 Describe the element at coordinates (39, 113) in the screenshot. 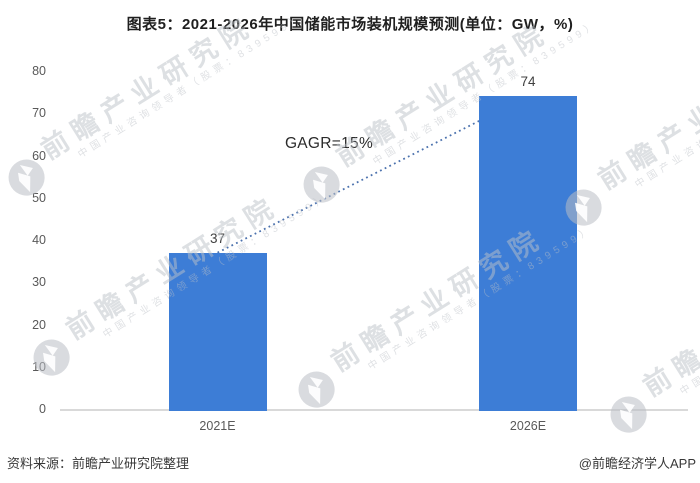

I see `y-tick-label-70: 70` at that location.